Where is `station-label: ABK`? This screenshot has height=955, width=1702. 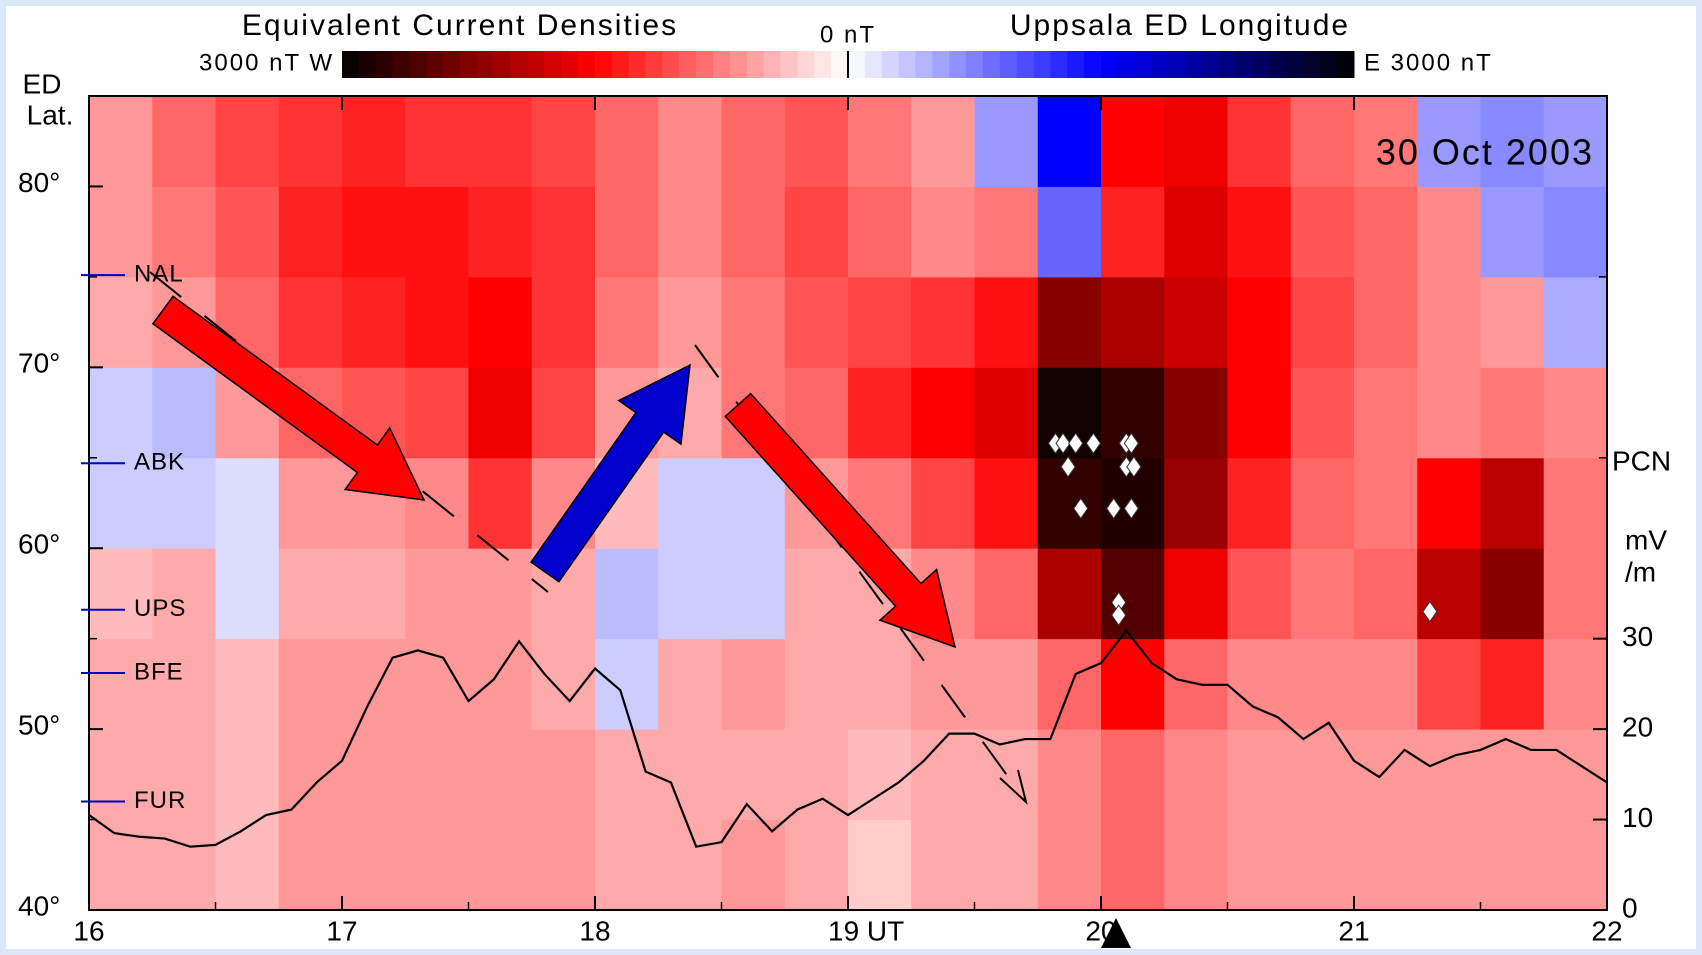 station-label: ABK is located at coordinates (159, 462).